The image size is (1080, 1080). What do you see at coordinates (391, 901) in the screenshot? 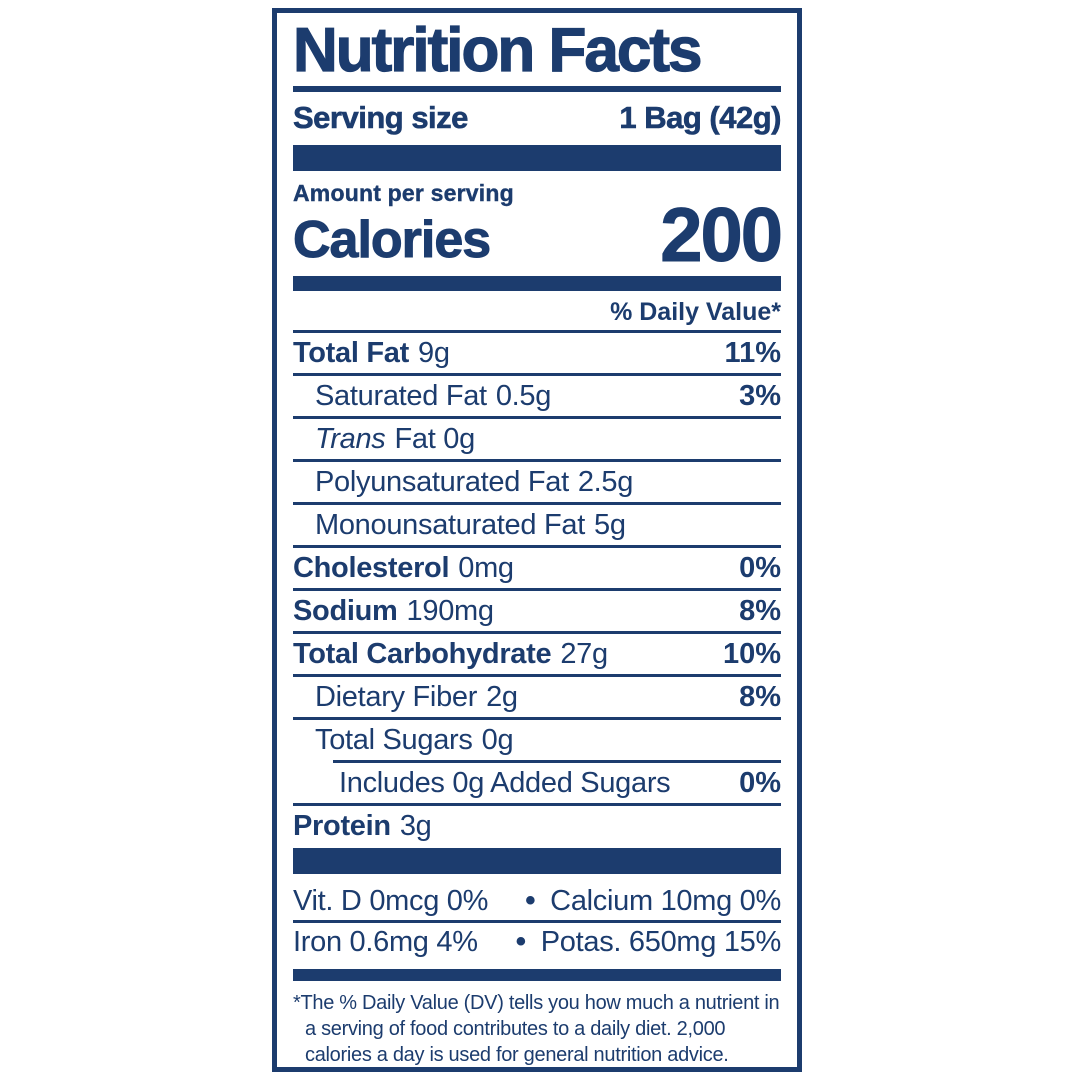
I see `micro-vitamin-d: Vit. D 0mcg 0%` at bounding box center [391, 901].